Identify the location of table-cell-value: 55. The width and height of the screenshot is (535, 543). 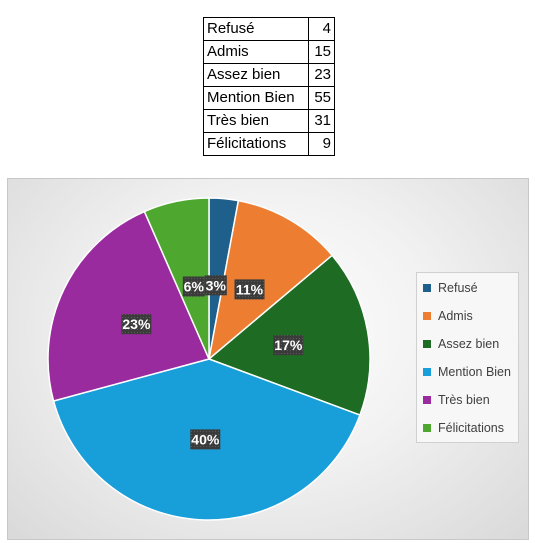
(321, 98).